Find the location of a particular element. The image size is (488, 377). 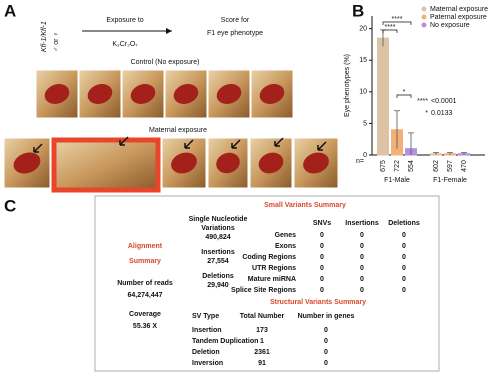

compound: K₂Cr₂O₇ is located at coordinates (125, 44).